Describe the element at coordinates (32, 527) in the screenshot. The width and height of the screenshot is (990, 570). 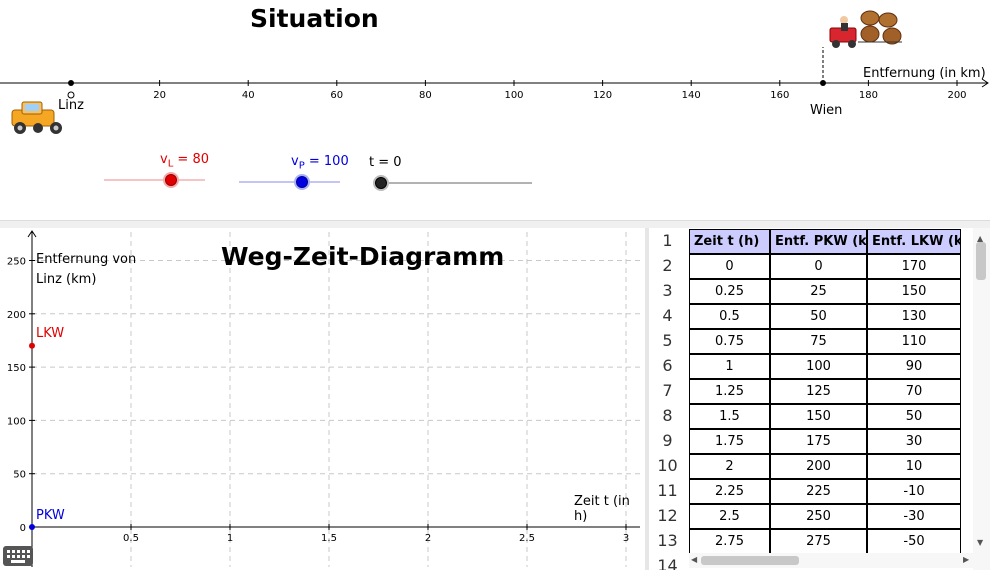
I see `pkw-point` at that location.